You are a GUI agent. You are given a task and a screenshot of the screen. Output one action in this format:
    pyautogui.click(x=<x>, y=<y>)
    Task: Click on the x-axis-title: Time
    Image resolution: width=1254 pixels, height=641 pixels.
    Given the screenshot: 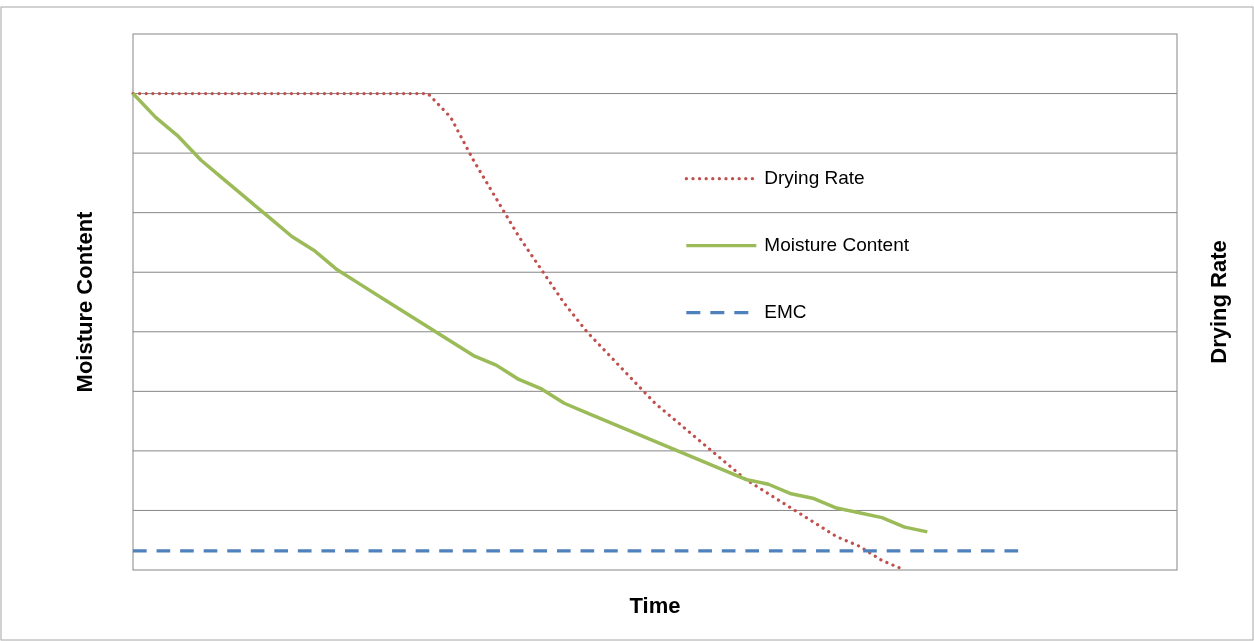 What is the action you would take?
    pyautogui.click(x=655, y=605)
    